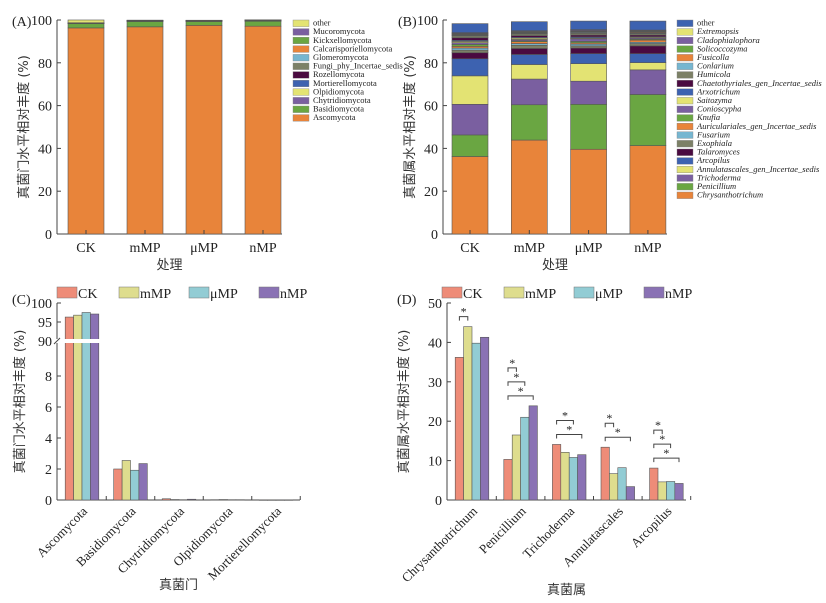  Describe the element at coordinates (340, 57) in the screenshot. I see `legend-label: Glomeromycota` at that location.